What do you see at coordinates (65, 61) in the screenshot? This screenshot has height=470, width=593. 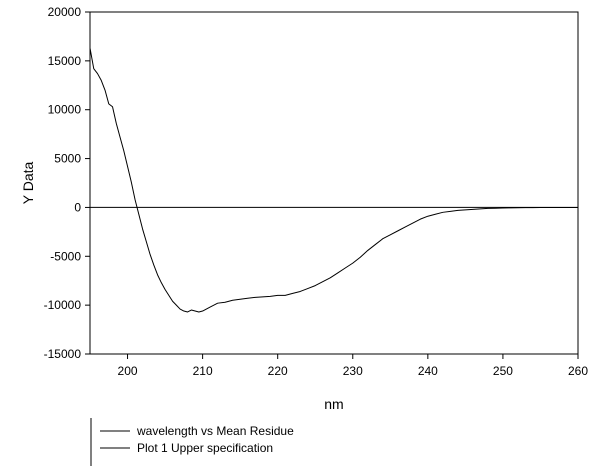 I see `y-tick-label: 15000` at bounding box center [65, 61].